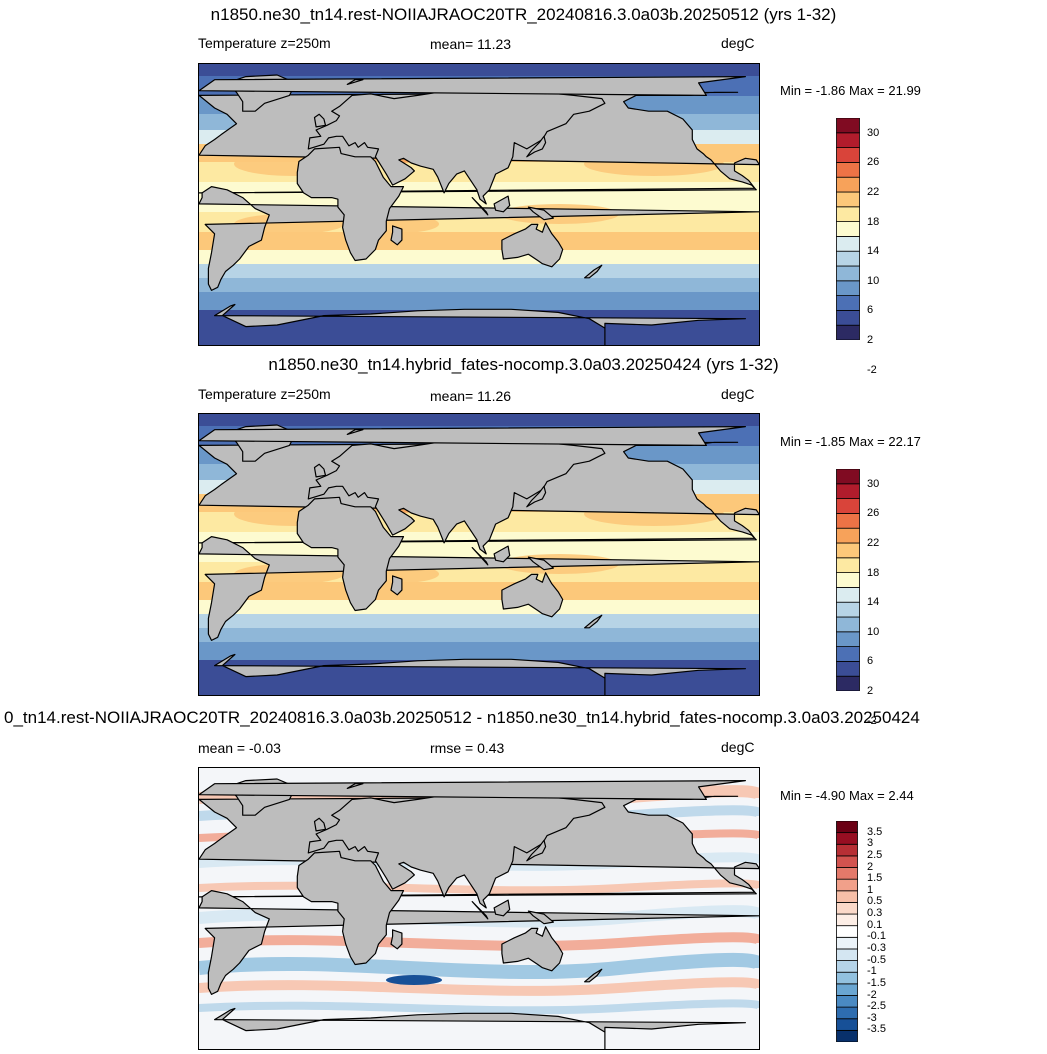 The image size is (1047, 1054). Describe the element at coordinates (264, 43) in the screenshot. I see `panel1-variable-label: Temperature z=250m` at that location.